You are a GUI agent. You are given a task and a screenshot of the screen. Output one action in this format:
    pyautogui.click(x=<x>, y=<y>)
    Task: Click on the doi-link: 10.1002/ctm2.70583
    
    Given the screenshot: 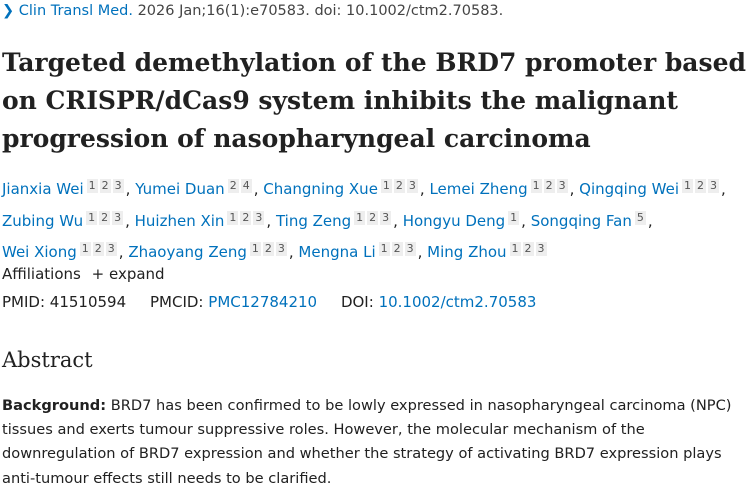 What is the action you would take?
    pyautogui.click(x=457, y=302)
    